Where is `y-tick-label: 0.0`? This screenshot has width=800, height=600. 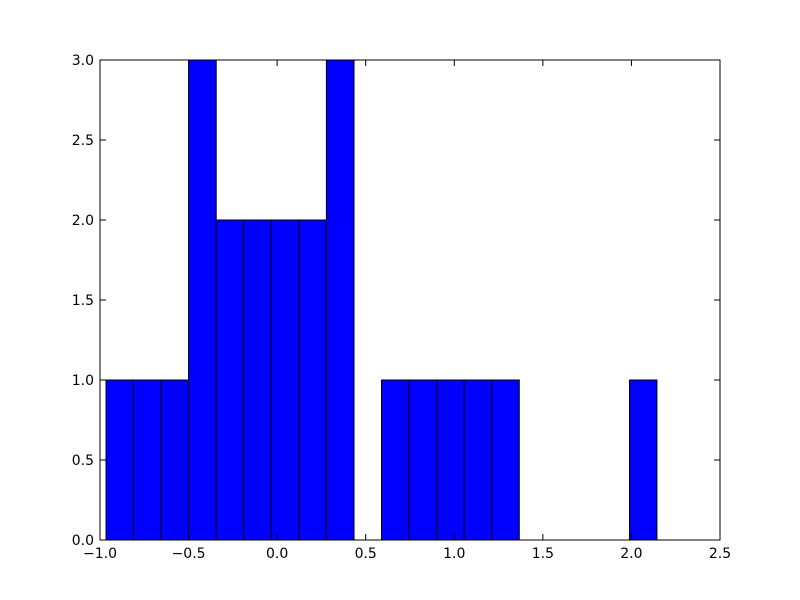
y-tick-label: 0.0 is located at coordinates (83, 541).